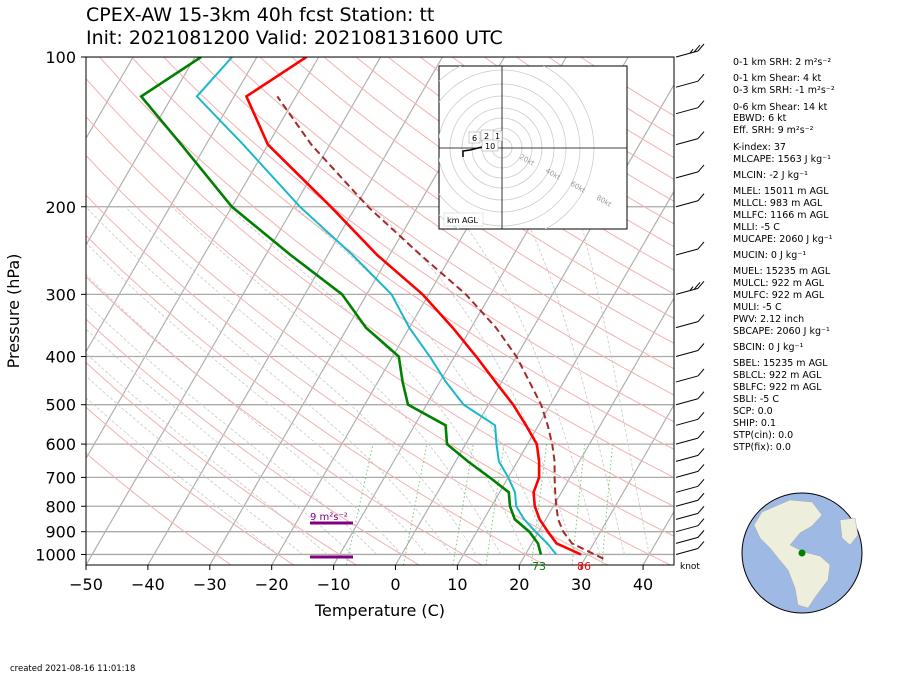  What do you see at coordinates (533, 147) in the screenshot?
I see `hodograph-inset: 20kt 40kt 60kt 80kt 6 2 1 10 km AGL` at bounding box center [533, 147].